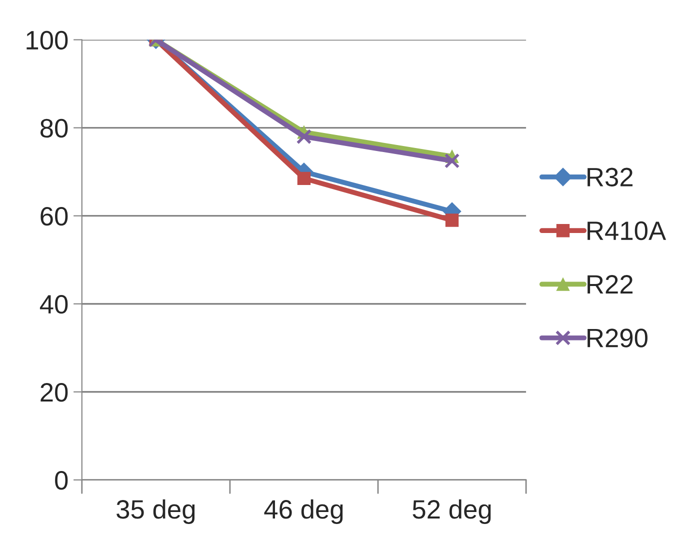 This screenshot has width=694, height=560. What do you see at coordinates (54, 392) in the screenshot?
I see `y-tick-label: 20` at bounding box center [54, 392].